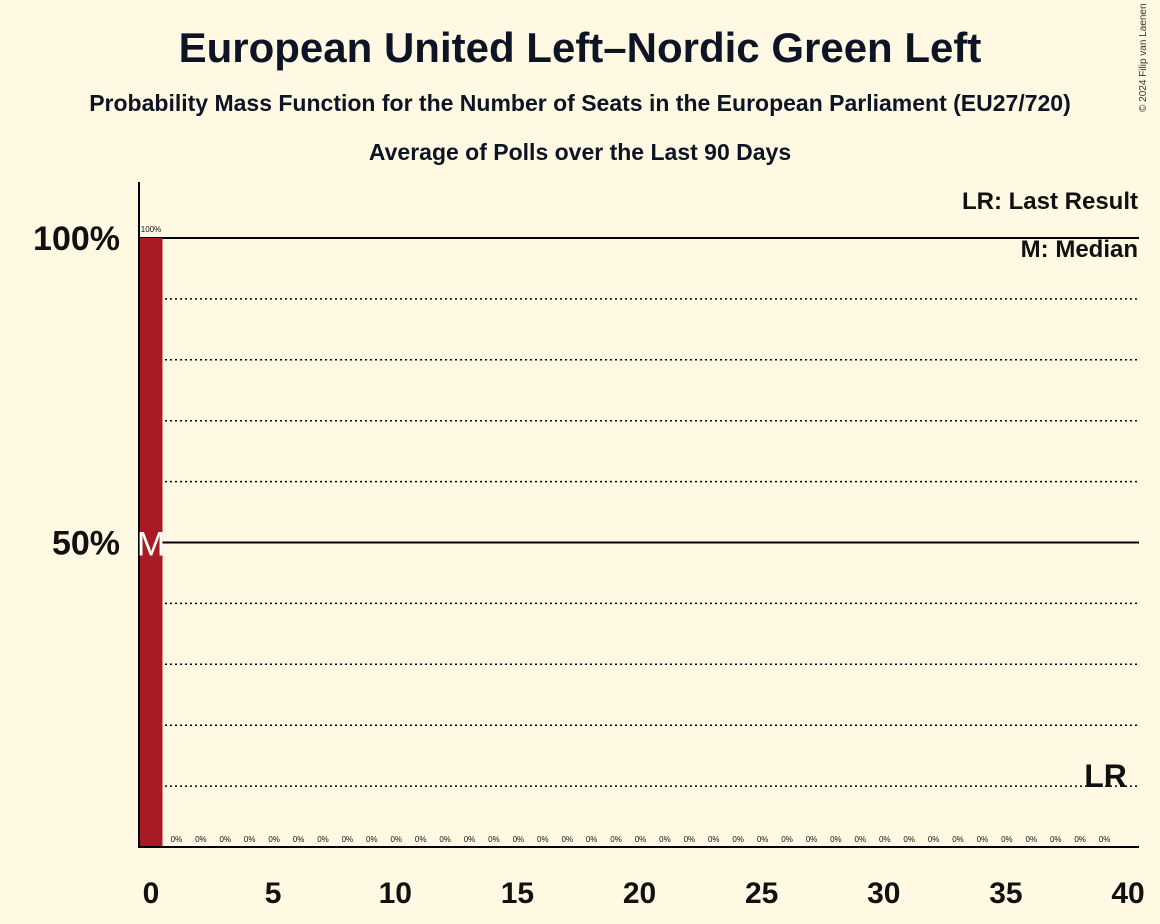 The height and width of the screenshot is (924, 1160). What do you see at coordinates (273, 893) in the screenshot?
I see `x-tick-label: 5` at bounding box center [273, 893].